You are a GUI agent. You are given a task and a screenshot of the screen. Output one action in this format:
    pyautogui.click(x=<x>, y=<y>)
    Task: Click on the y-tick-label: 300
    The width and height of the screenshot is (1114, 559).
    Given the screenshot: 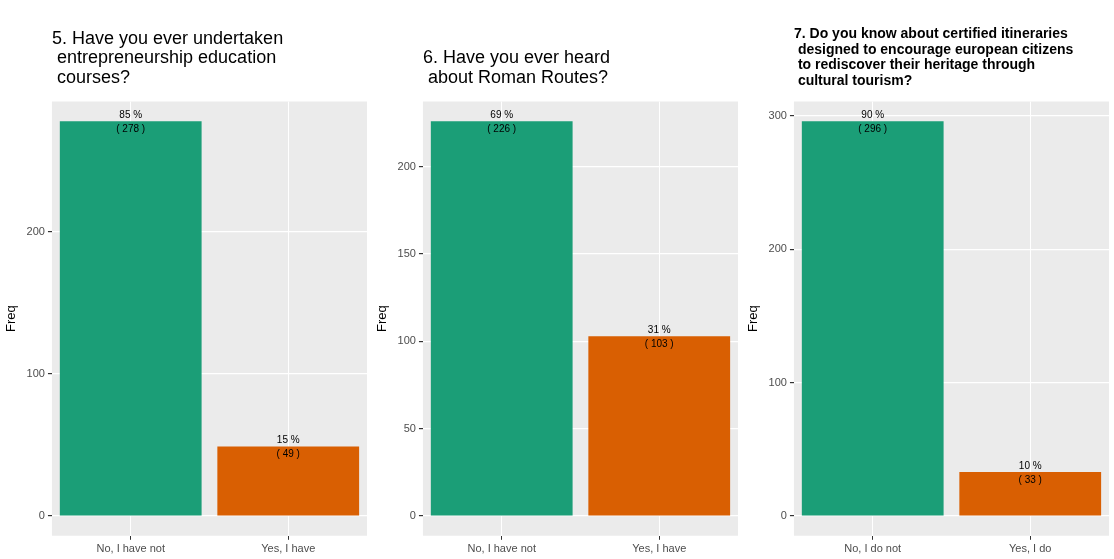 What is the action you would take?
    pyautogui.click(x=777, y=115)
    